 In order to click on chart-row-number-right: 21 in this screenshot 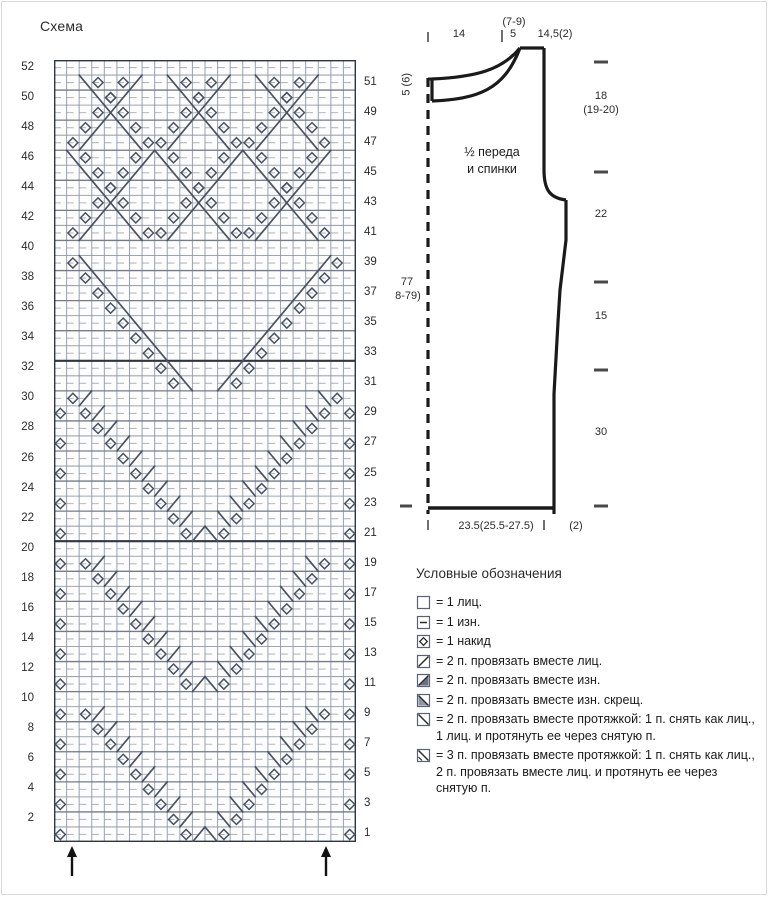, I will do `click(370, 532)`.